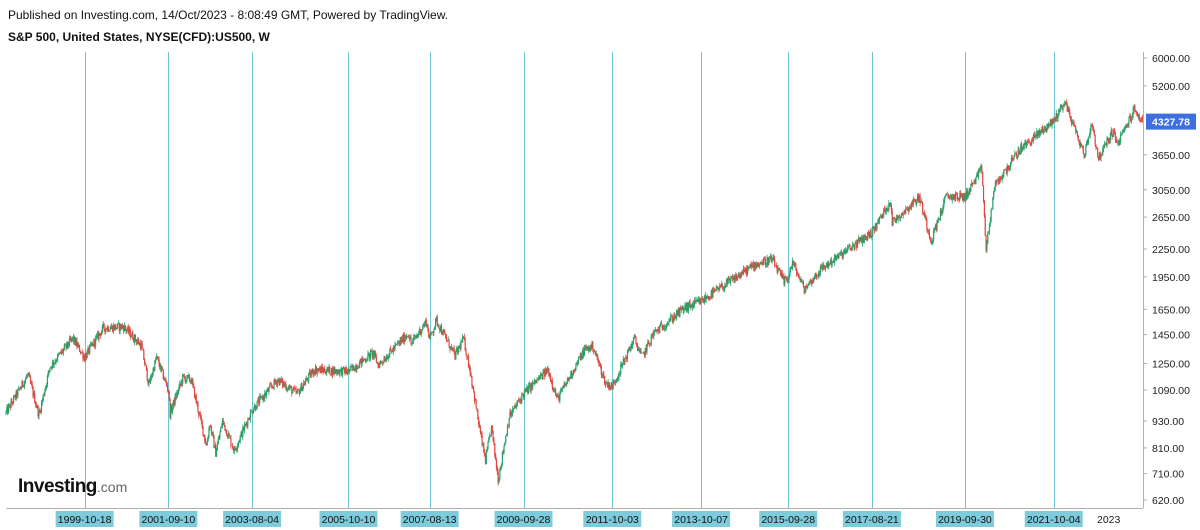 Image resolution: width=1200 pixels, height=530 pixels. Describe the element at coordinates (788, 519) in the screenshot. I see `date-label-box` at that location.